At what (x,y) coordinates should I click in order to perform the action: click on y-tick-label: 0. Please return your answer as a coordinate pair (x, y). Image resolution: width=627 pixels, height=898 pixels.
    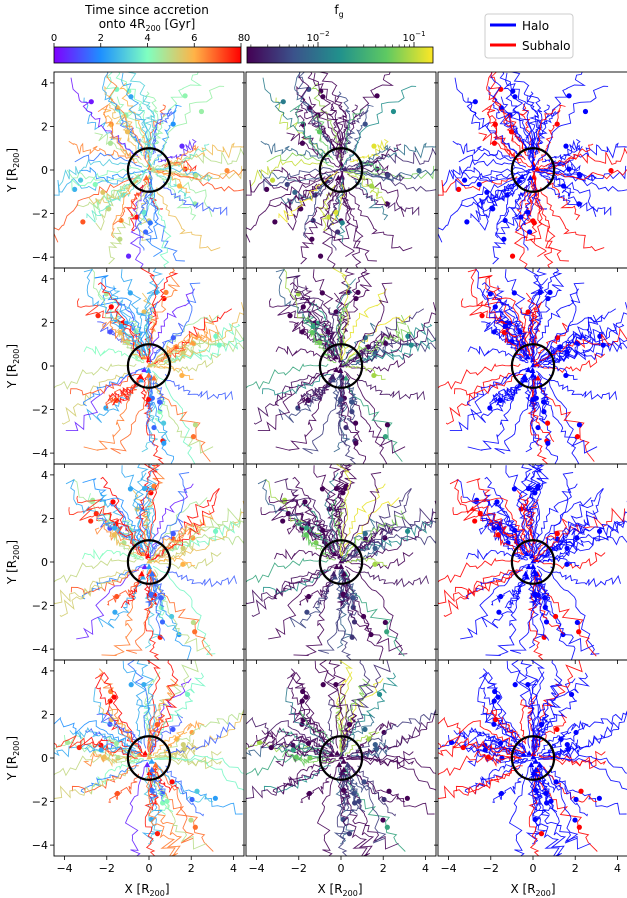
    Looking at the image, I should click on (44, 170).